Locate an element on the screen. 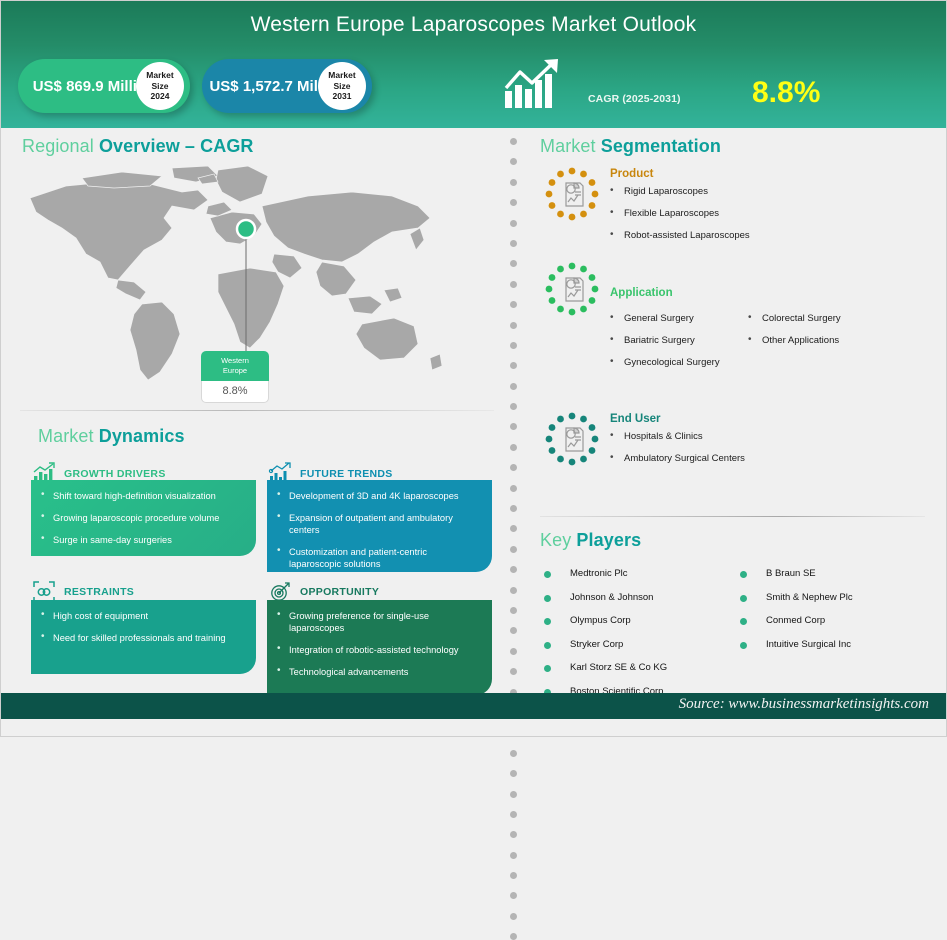  segment-end-user-heading: End User is located at coordinates (635, 419).